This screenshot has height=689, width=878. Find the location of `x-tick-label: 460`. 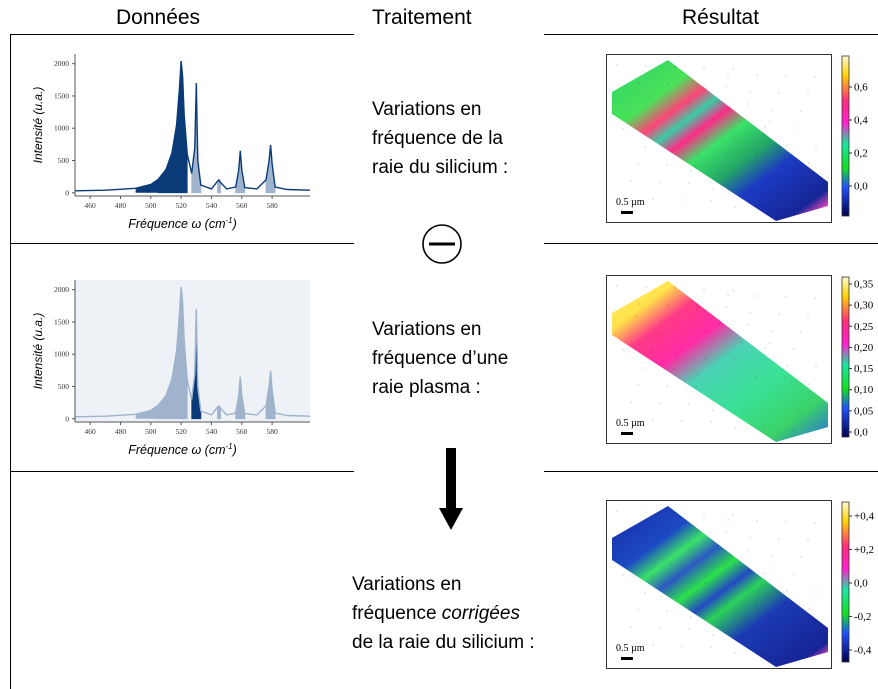

x-tick-label: 460 is located at coordinates (91, 431).